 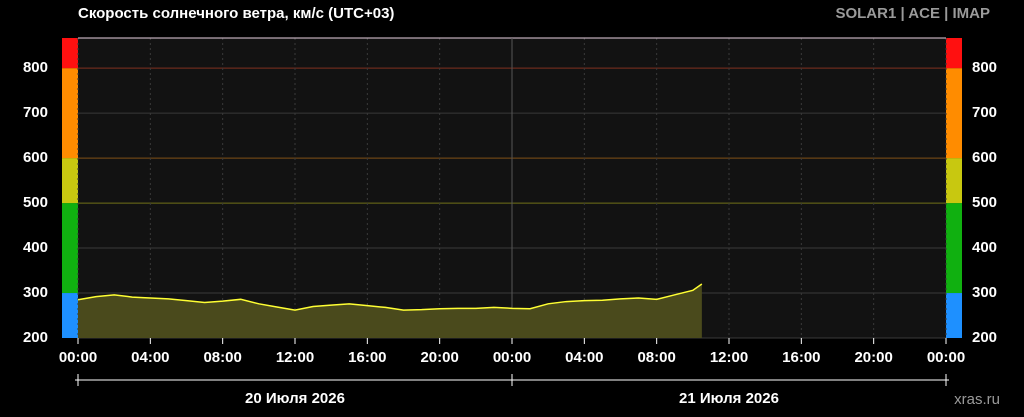 I want to click on y-tick-label: 600, so click(x=35, y=157).